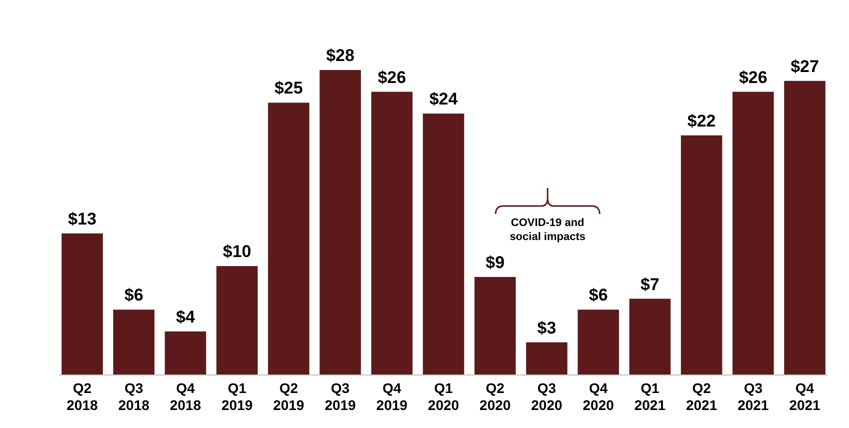 The width and height of the screenshot is (849, 428). I want to click on data-label: $13, so click(82, 218).